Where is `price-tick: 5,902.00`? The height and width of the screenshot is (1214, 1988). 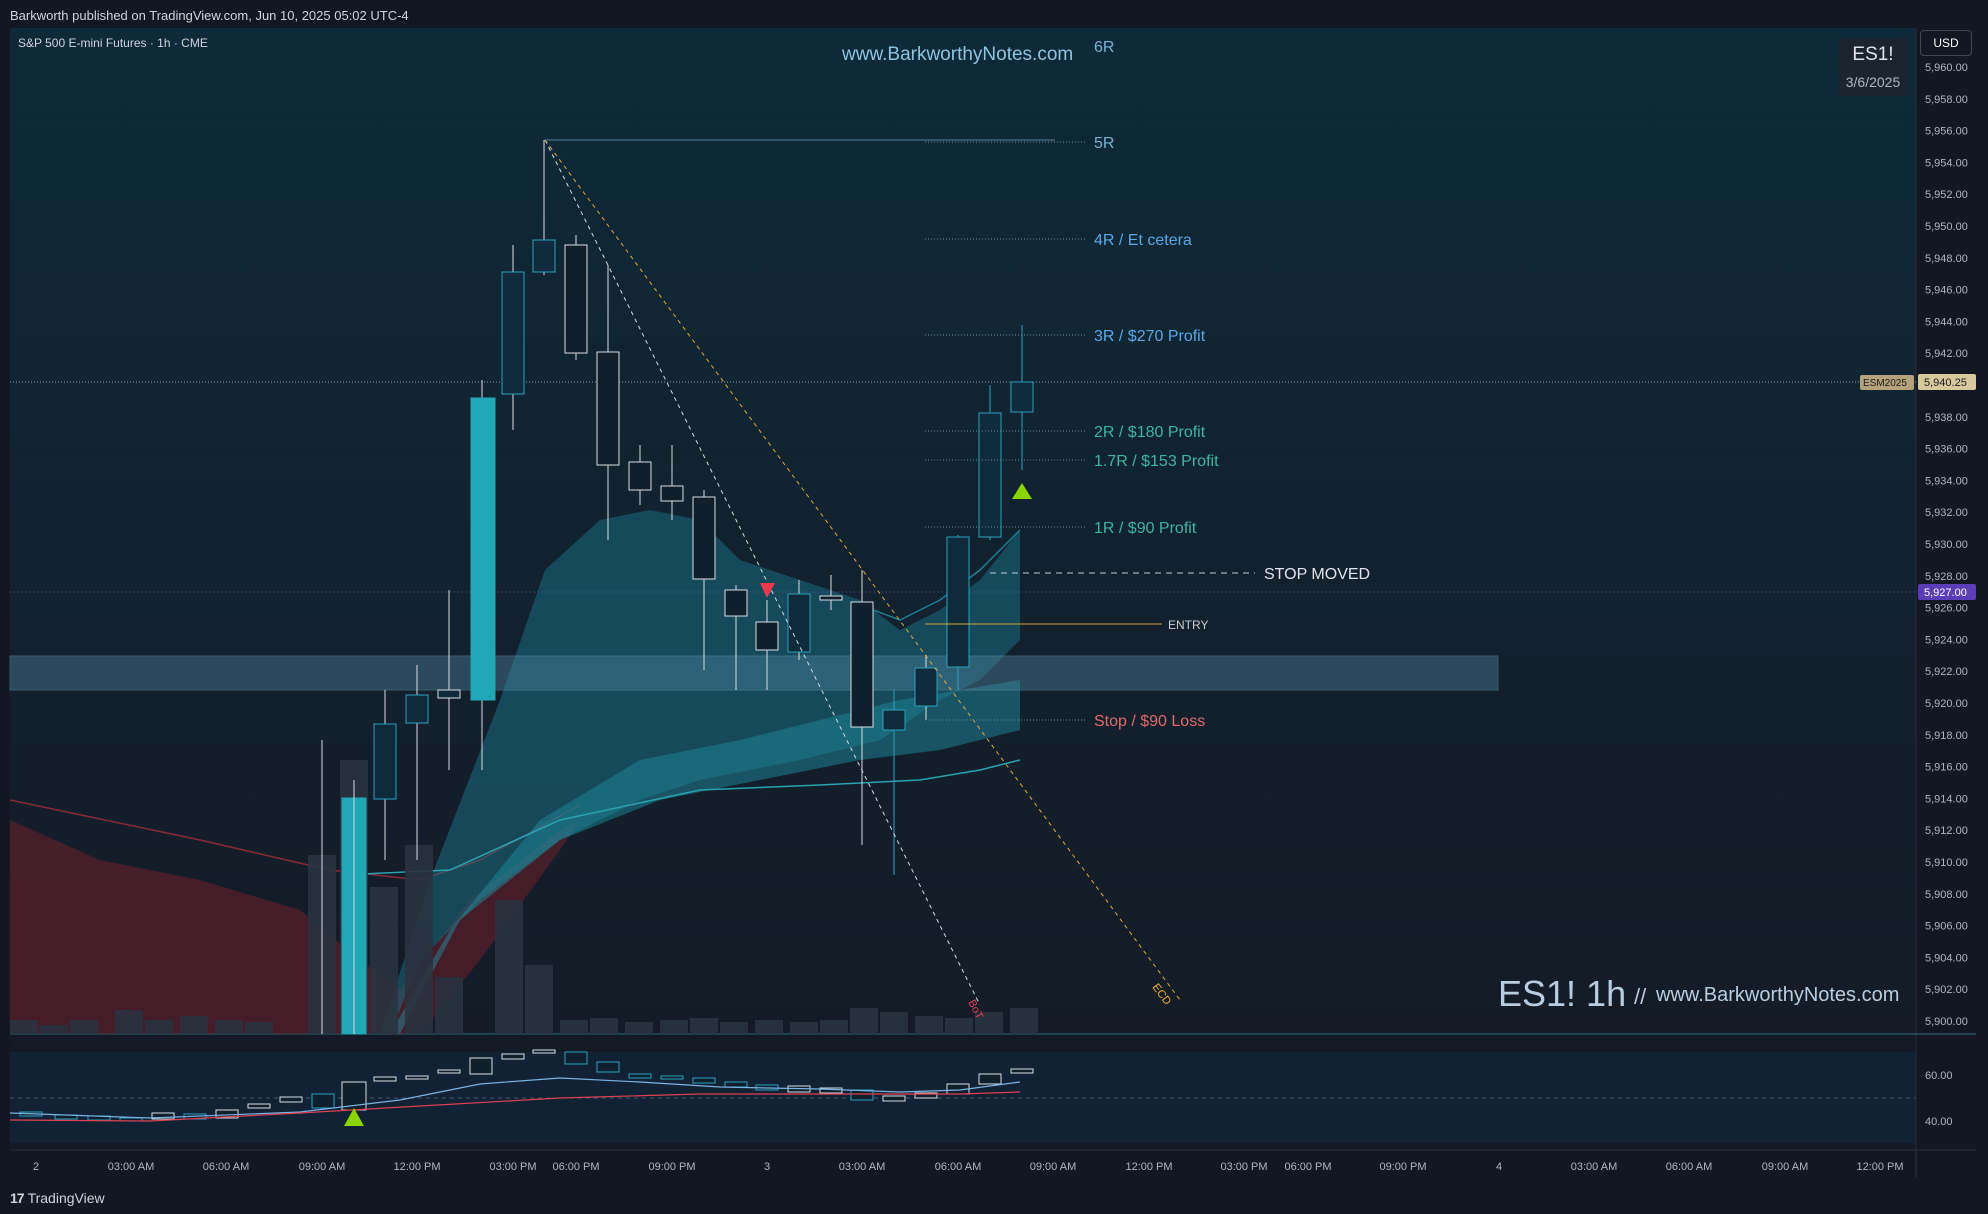 price-tick: 5,902.00 is located at coordinates (1946, 990).